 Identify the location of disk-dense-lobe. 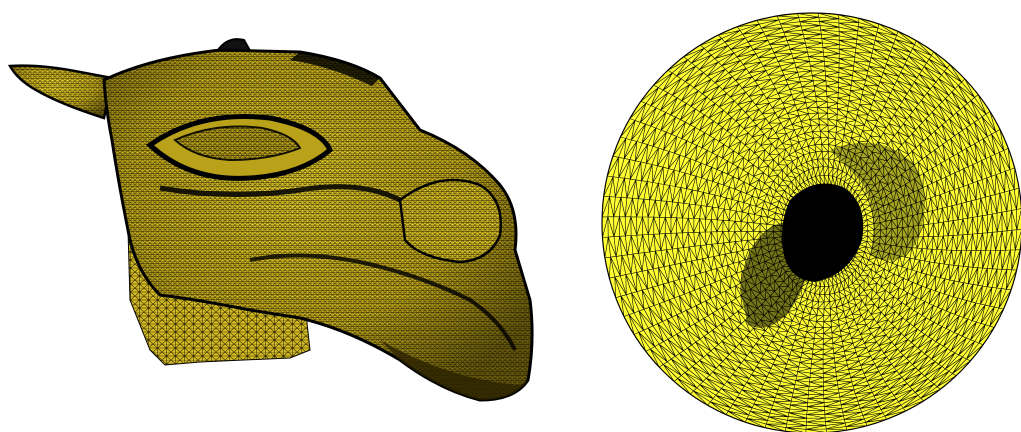
(775, 275).